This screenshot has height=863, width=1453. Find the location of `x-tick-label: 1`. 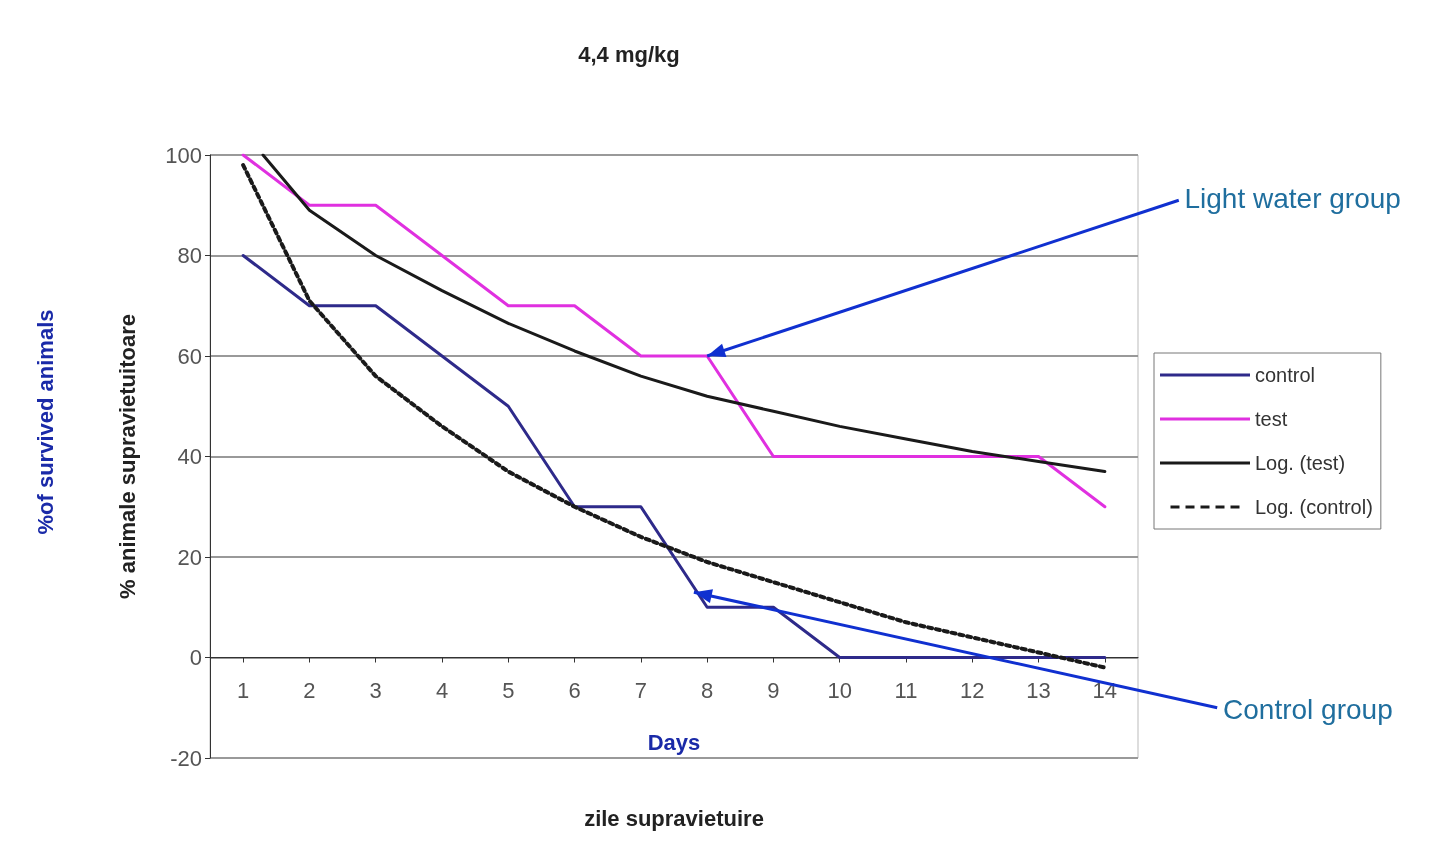

x-tick-label: 1 is located at coordinates (243, 690).